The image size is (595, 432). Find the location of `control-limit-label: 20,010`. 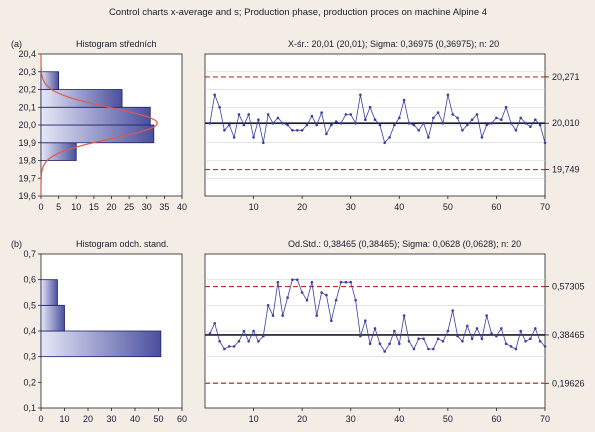

control-limit-label: 20,010 is located at coordinates (566, 123).